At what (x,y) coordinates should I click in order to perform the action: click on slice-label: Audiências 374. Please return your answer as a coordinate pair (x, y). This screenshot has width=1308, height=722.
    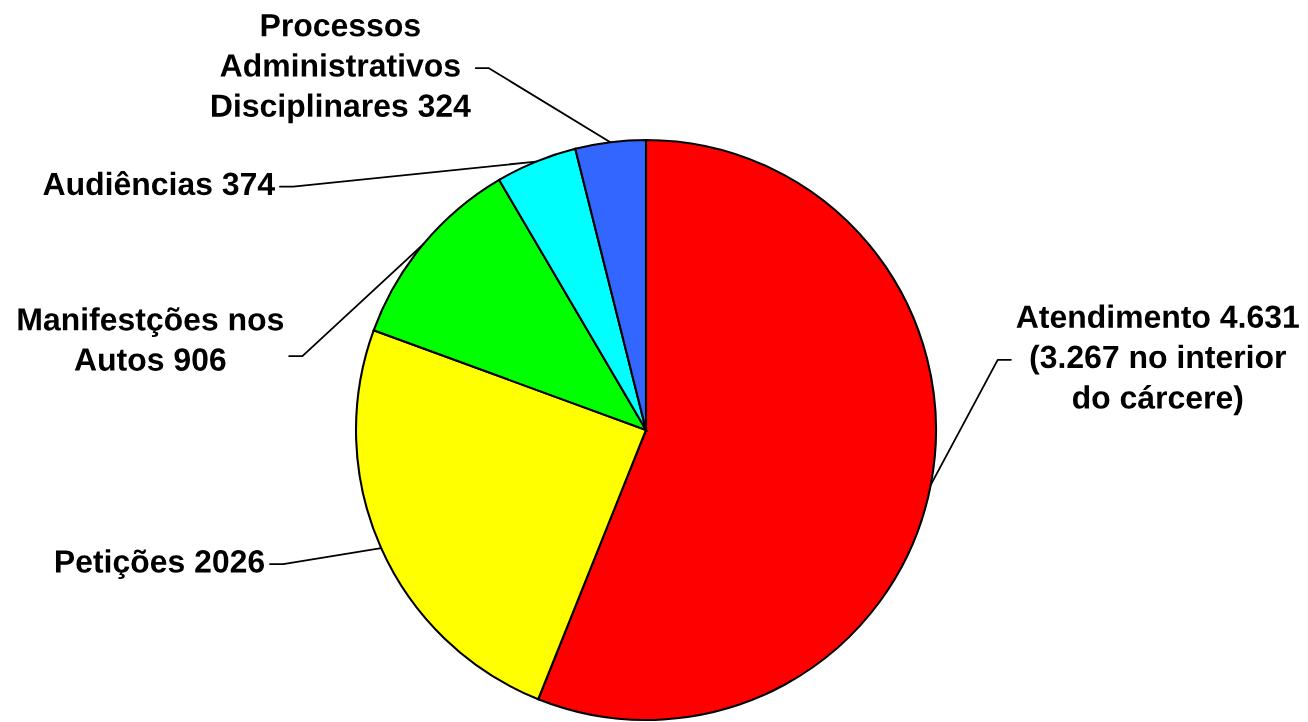
    Looking at the image, I should click on (159, 183).